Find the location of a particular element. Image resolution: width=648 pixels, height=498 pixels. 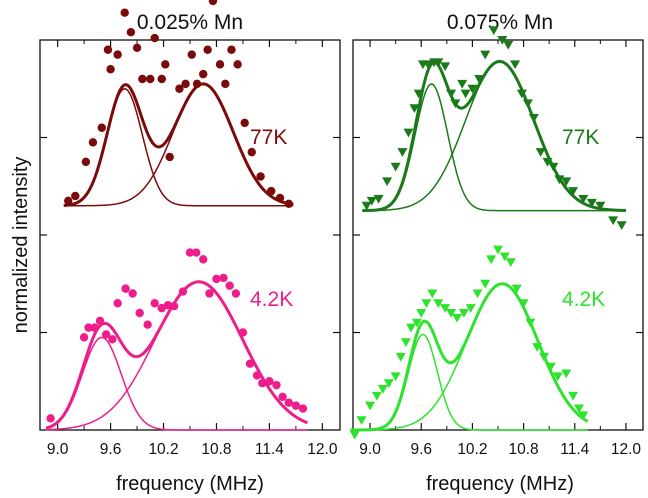

panel-left-label-77k: 77K is located at coordinates (268, 137).